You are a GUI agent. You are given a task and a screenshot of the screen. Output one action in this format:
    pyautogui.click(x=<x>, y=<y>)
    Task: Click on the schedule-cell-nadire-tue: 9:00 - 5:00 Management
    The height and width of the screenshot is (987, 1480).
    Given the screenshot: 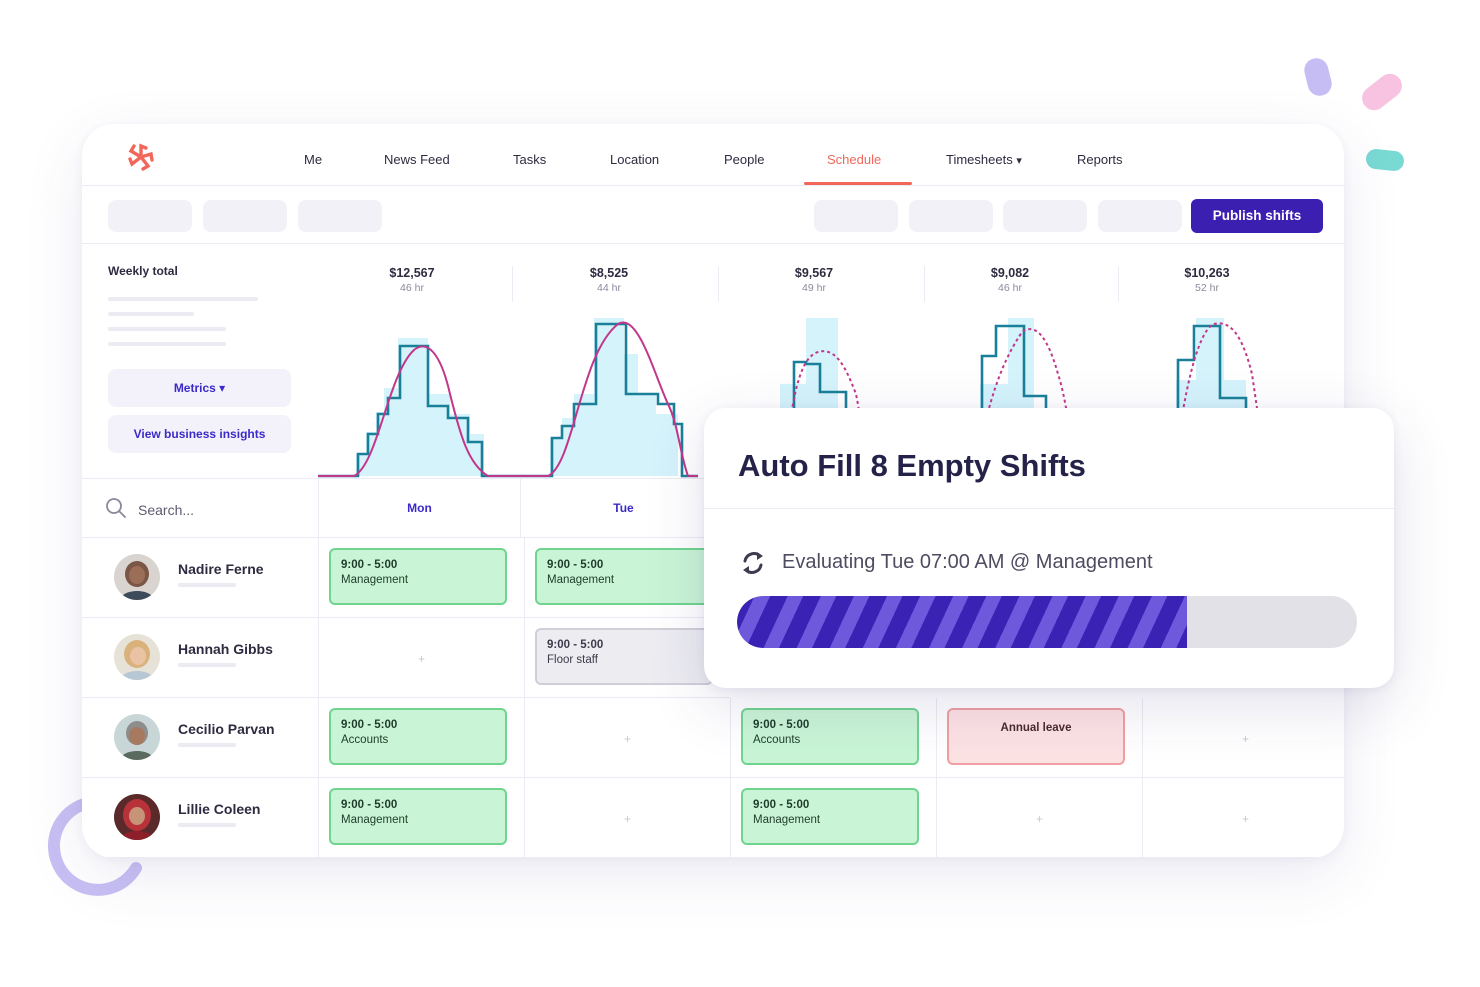 What is the action you would take?
    pyautogui.click(x=627, y=578)
    